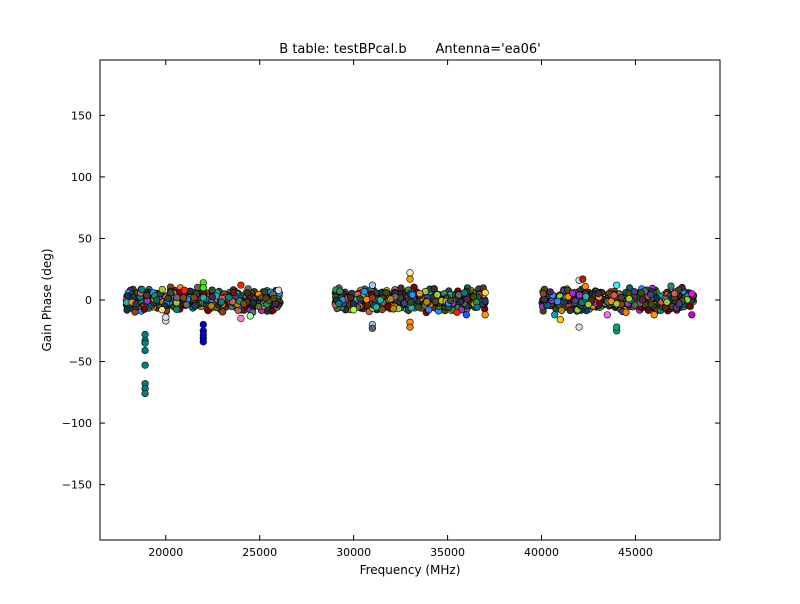  I want to click on x-tick-label: 35000, so click(447, 552).